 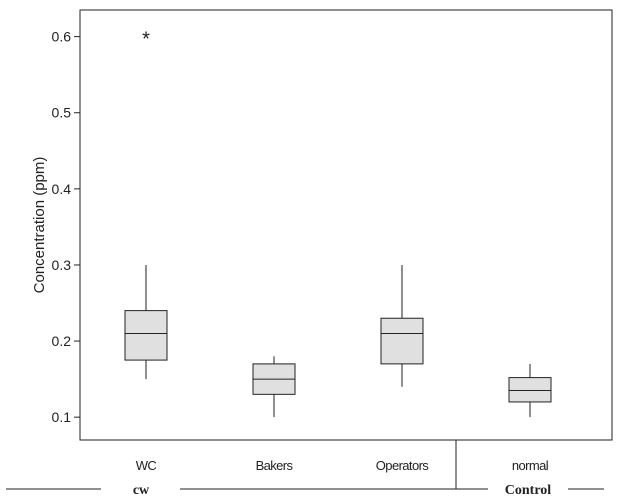 I want to click on y-tick-label: 0.1, so click(x=62, y=417).